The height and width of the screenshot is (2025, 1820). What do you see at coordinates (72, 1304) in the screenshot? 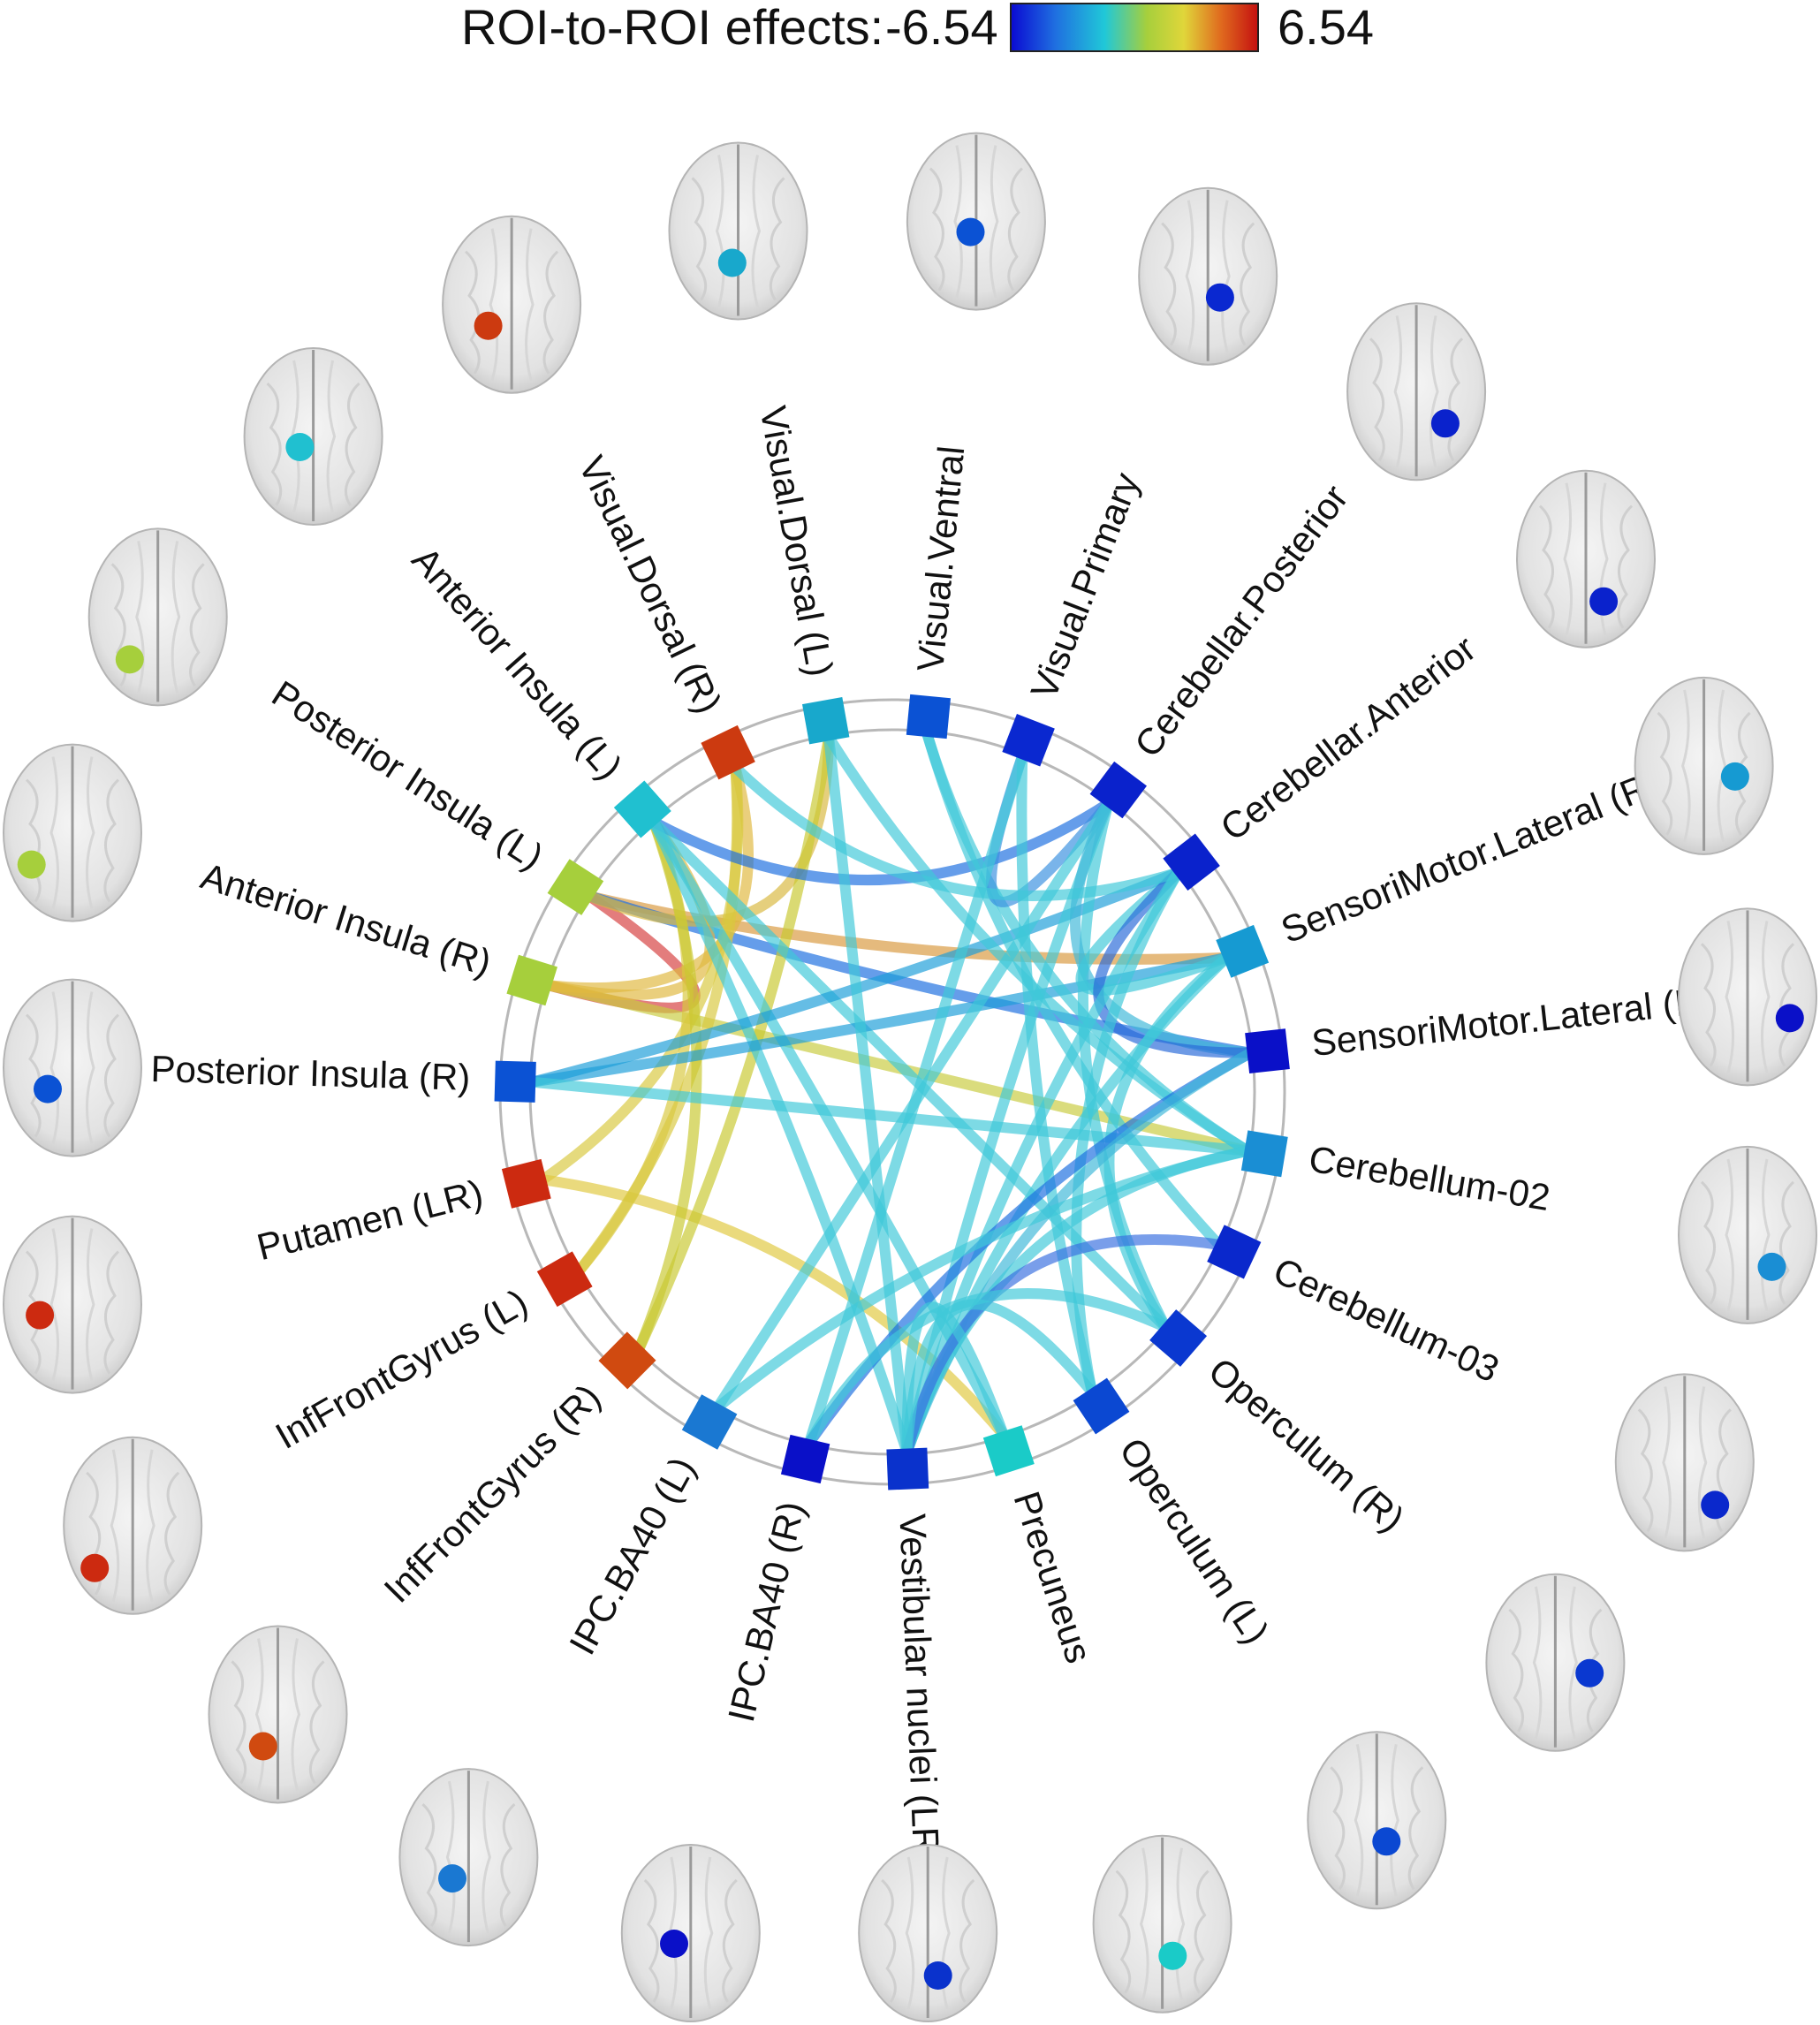
I see `brain-thumbnail-putamen` at bounding box center [72, 1304].